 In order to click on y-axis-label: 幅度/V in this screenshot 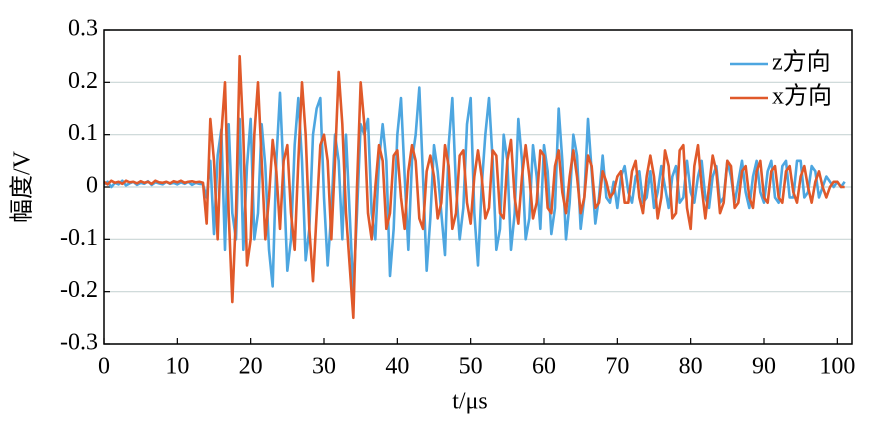, I will do `click(22, 186)`.